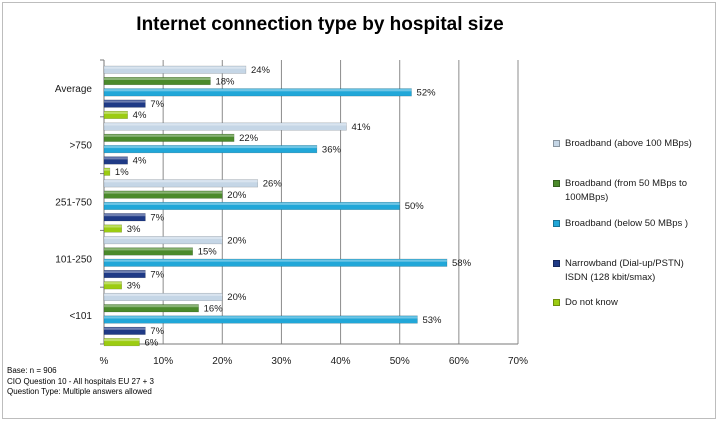  What do you see at coordinates (134, 229) in the screenshot?
I see `data-label: 3%` at bounding box center [134, 229].